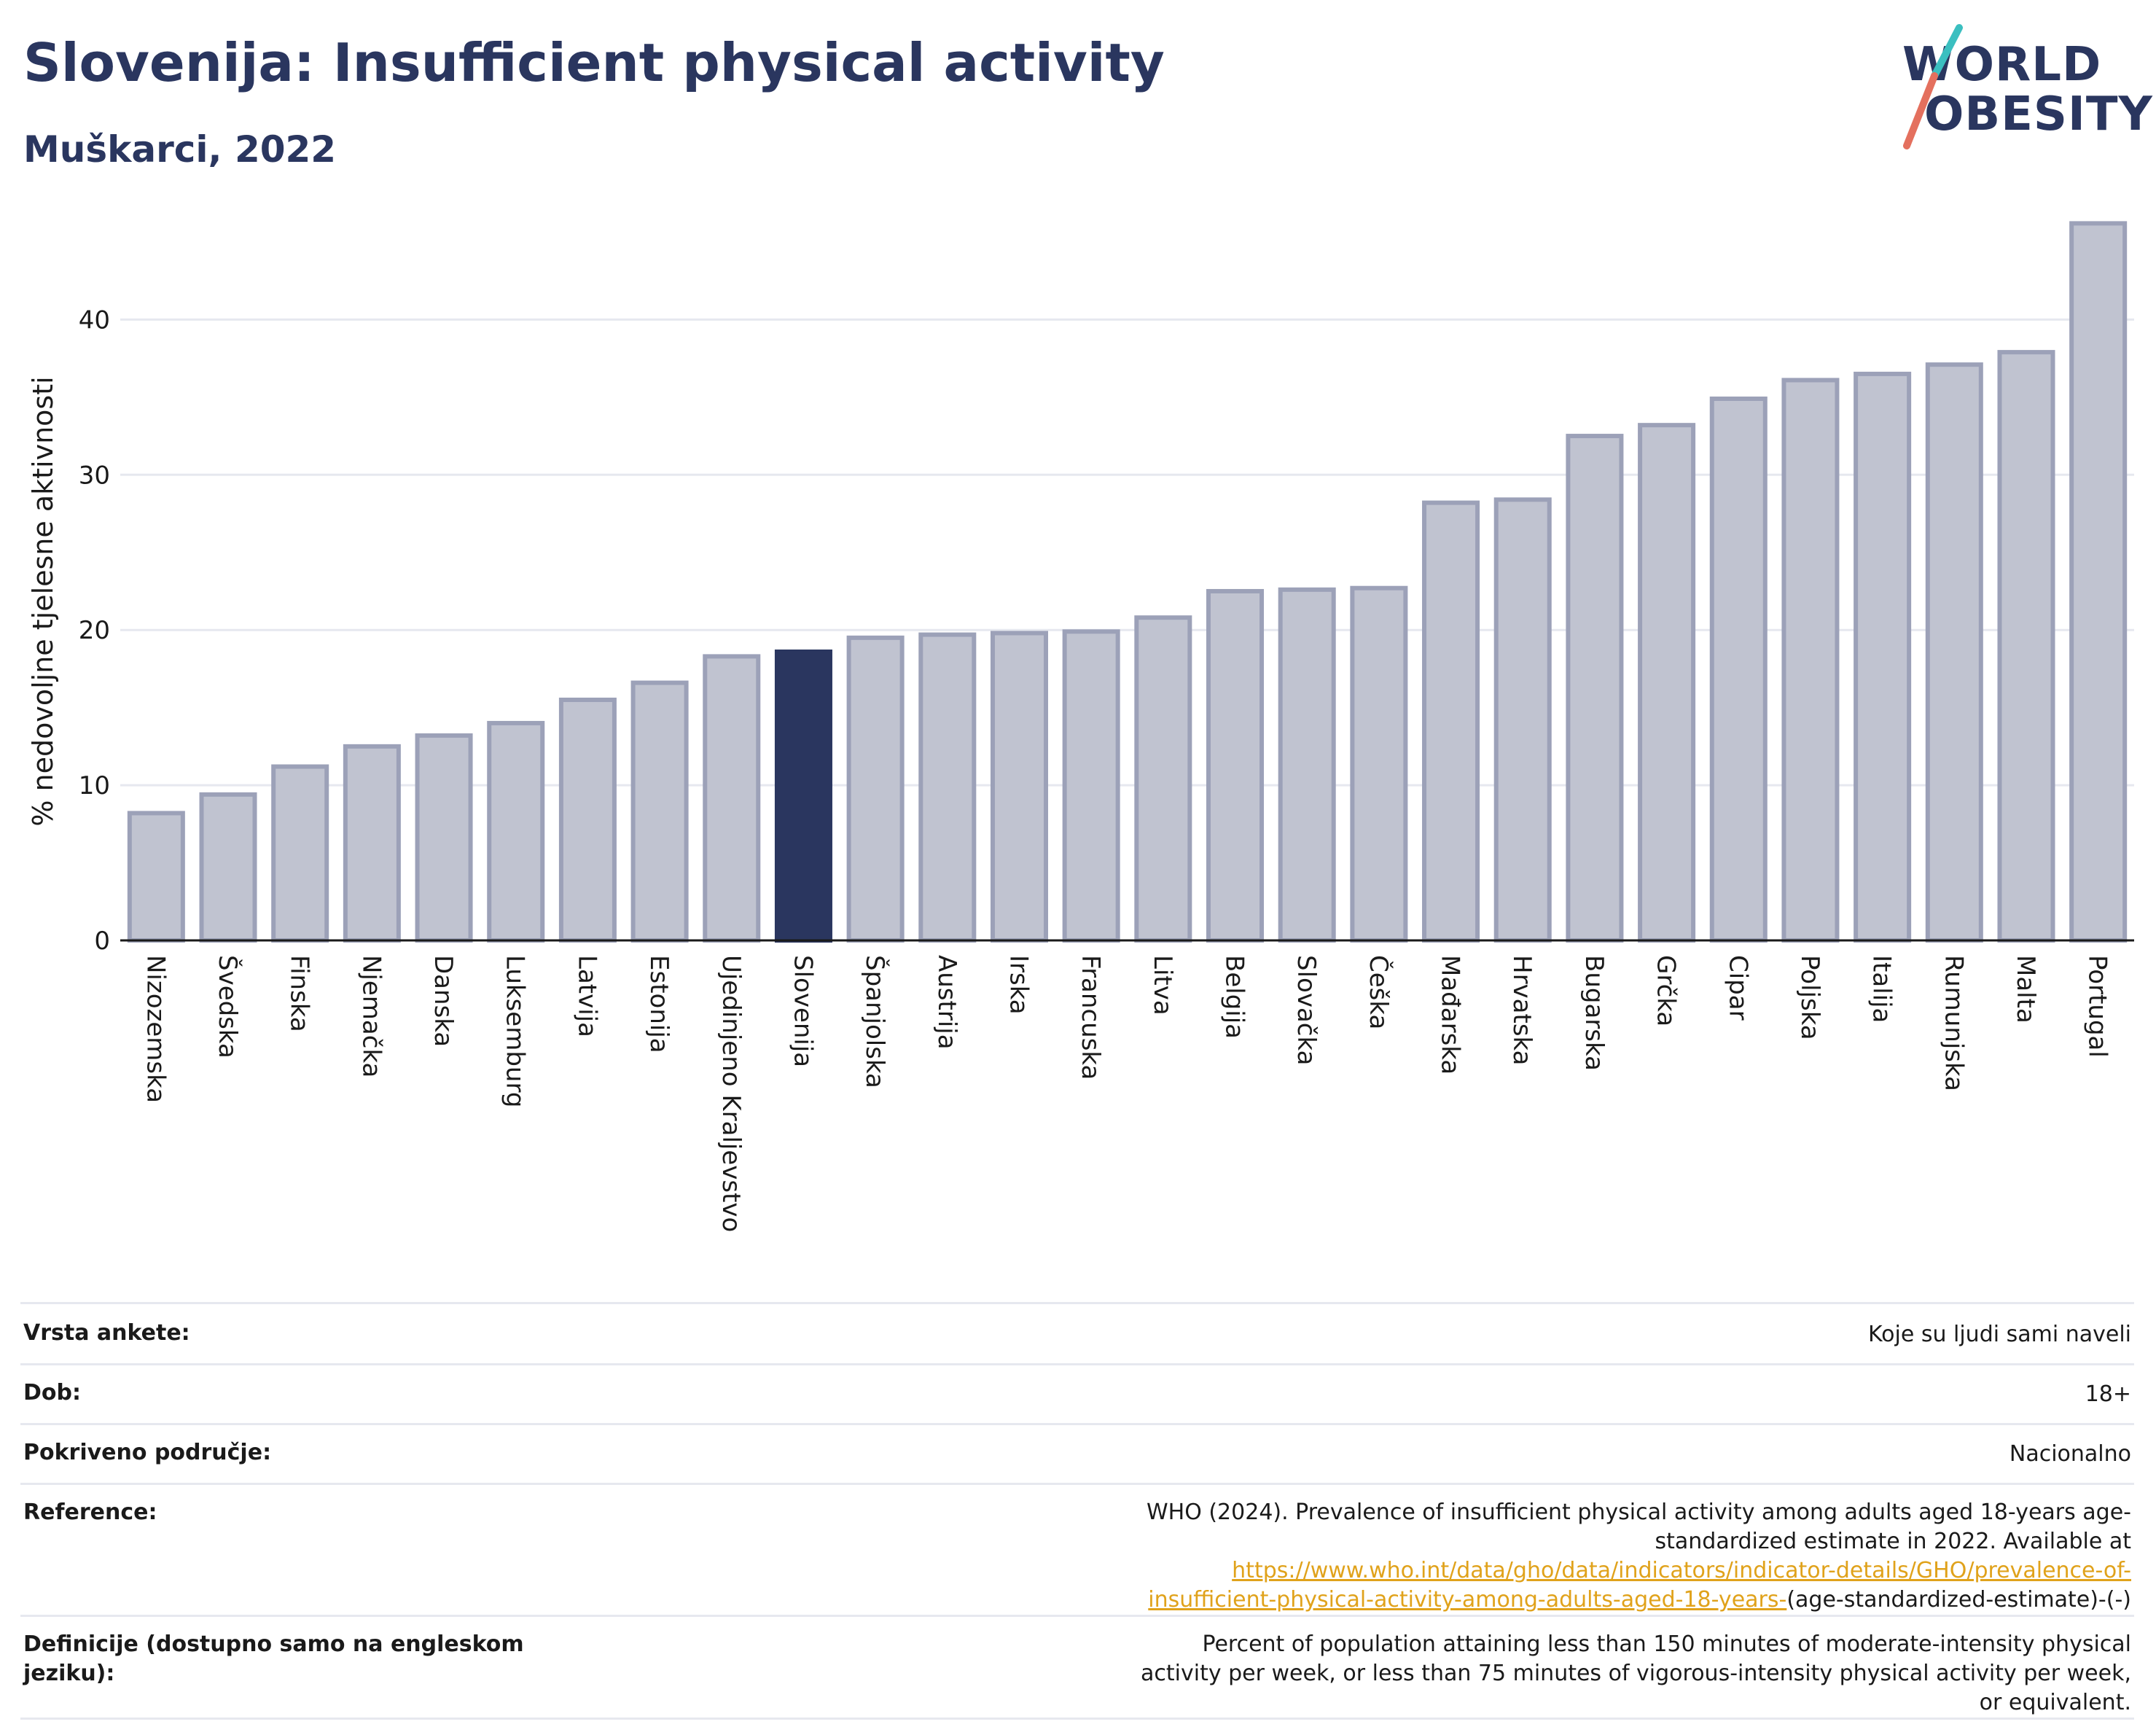 The height and width of the screenshot is (1735, 2156). I want to click on info-value: Nacionalno, so click(1343, 1453).